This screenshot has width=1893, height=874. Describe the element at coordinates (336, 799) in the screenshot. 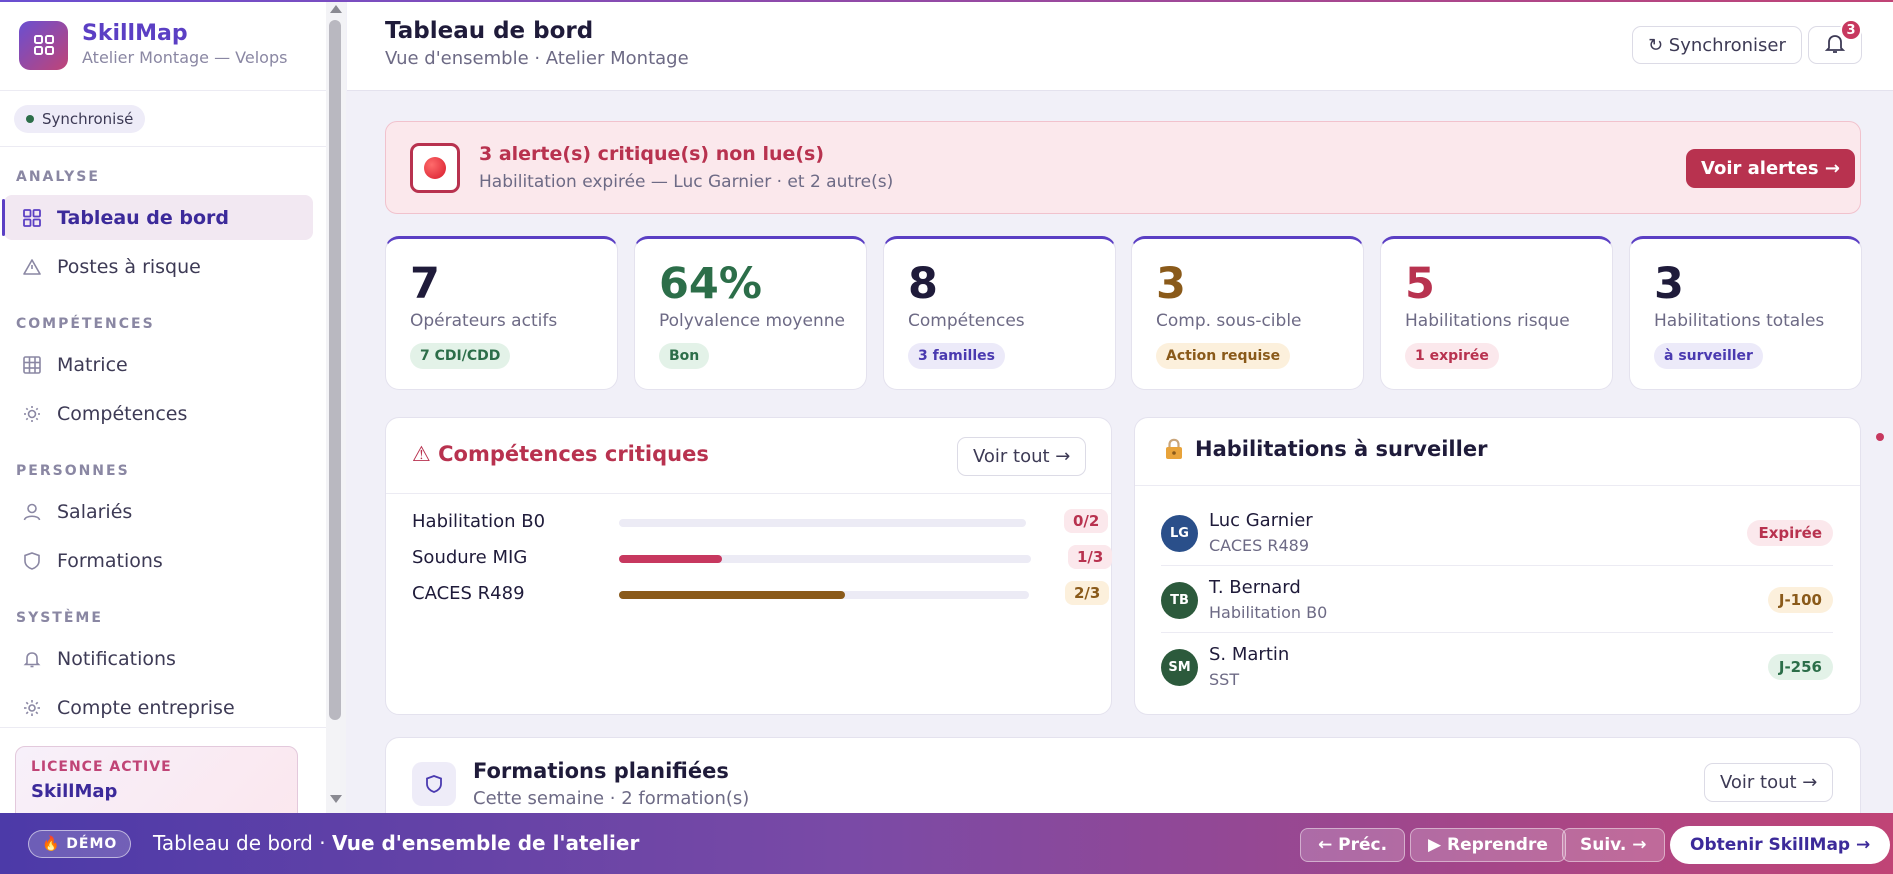

I see `scroll-down-icon` at that location.